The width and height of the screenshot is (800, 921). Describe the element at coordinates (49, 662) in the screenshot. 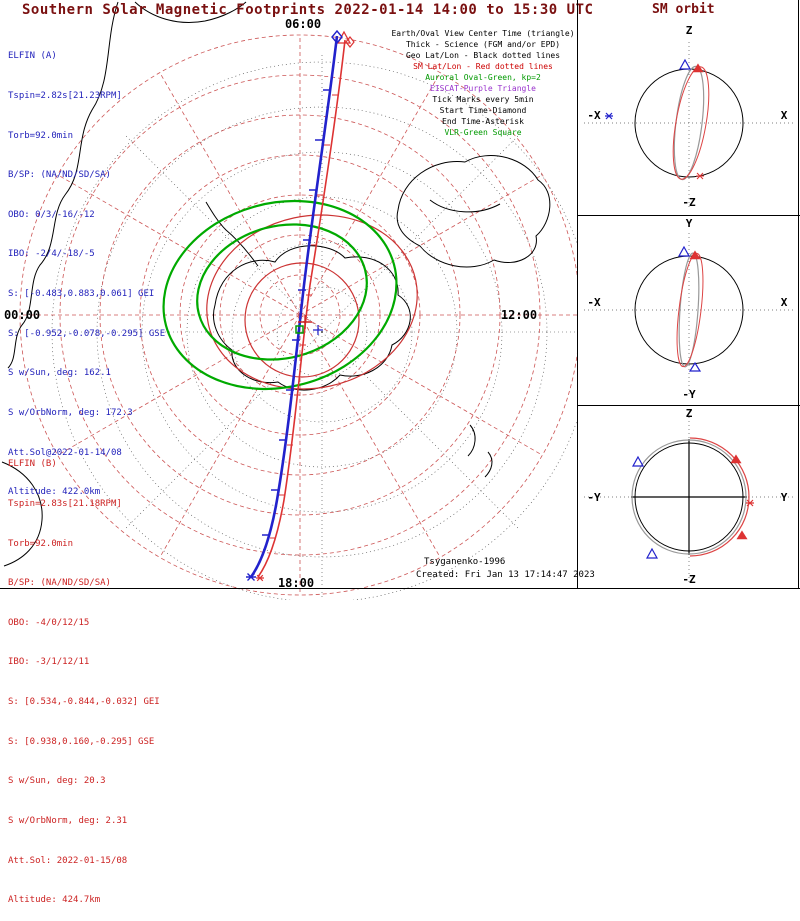

I see `elfin-b-info-line: IBO: -3/1/12/11` at that location.